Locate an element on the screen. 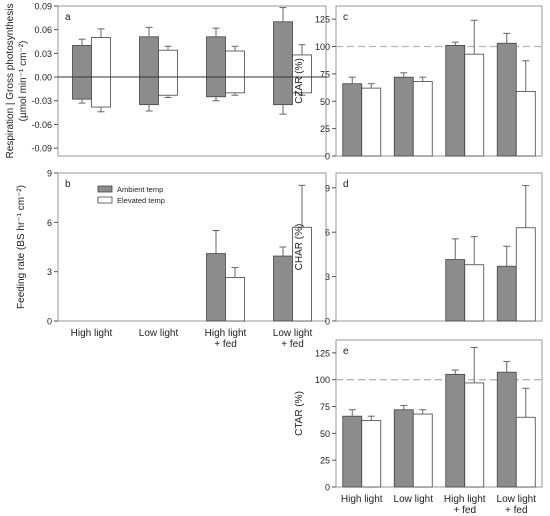 The height and width of the screenshot is (516, 550). panel-d-ytick-label: 9 is located at coordinates (327, 188).